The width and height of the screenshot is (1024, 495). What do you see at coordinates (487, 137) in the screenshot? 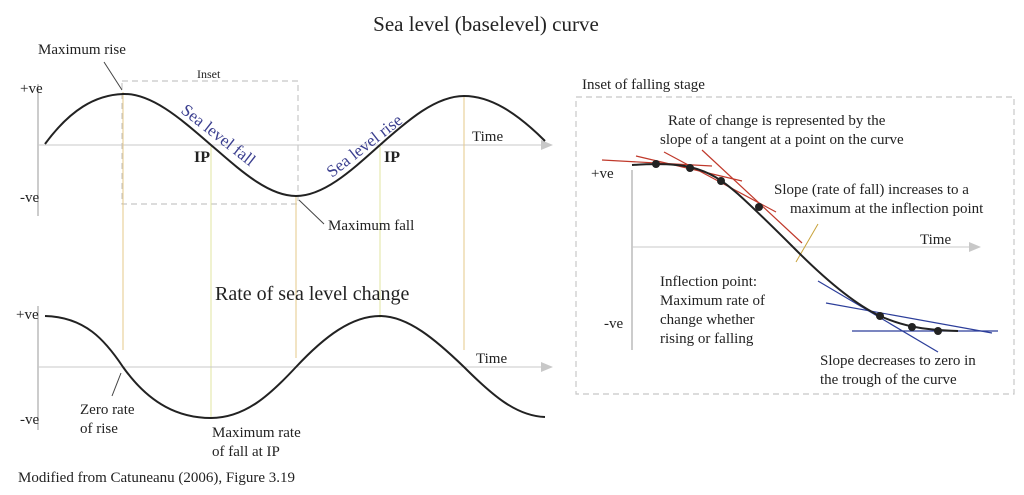
I see `top-time-label: Time` at bounding box center [487, 137].